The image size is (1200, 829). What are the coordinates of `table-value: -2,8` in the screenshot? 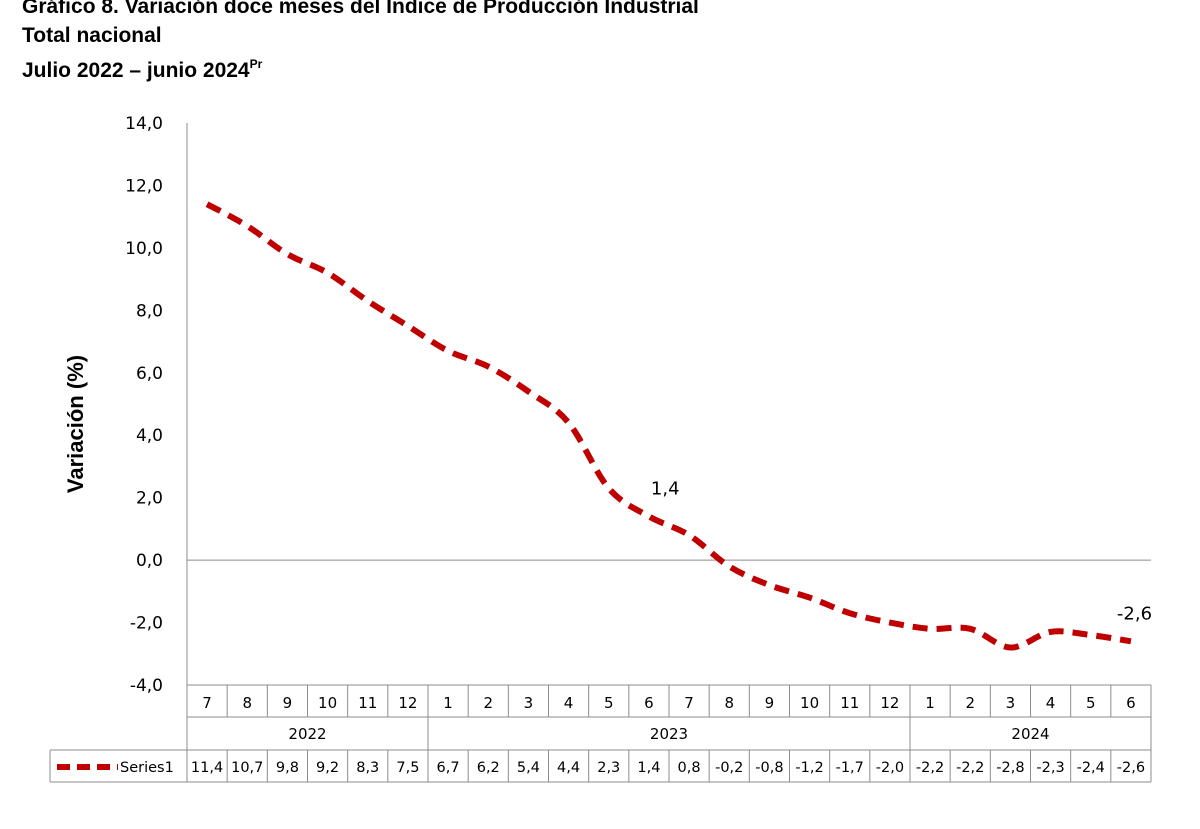 It's located at (1010, 768).